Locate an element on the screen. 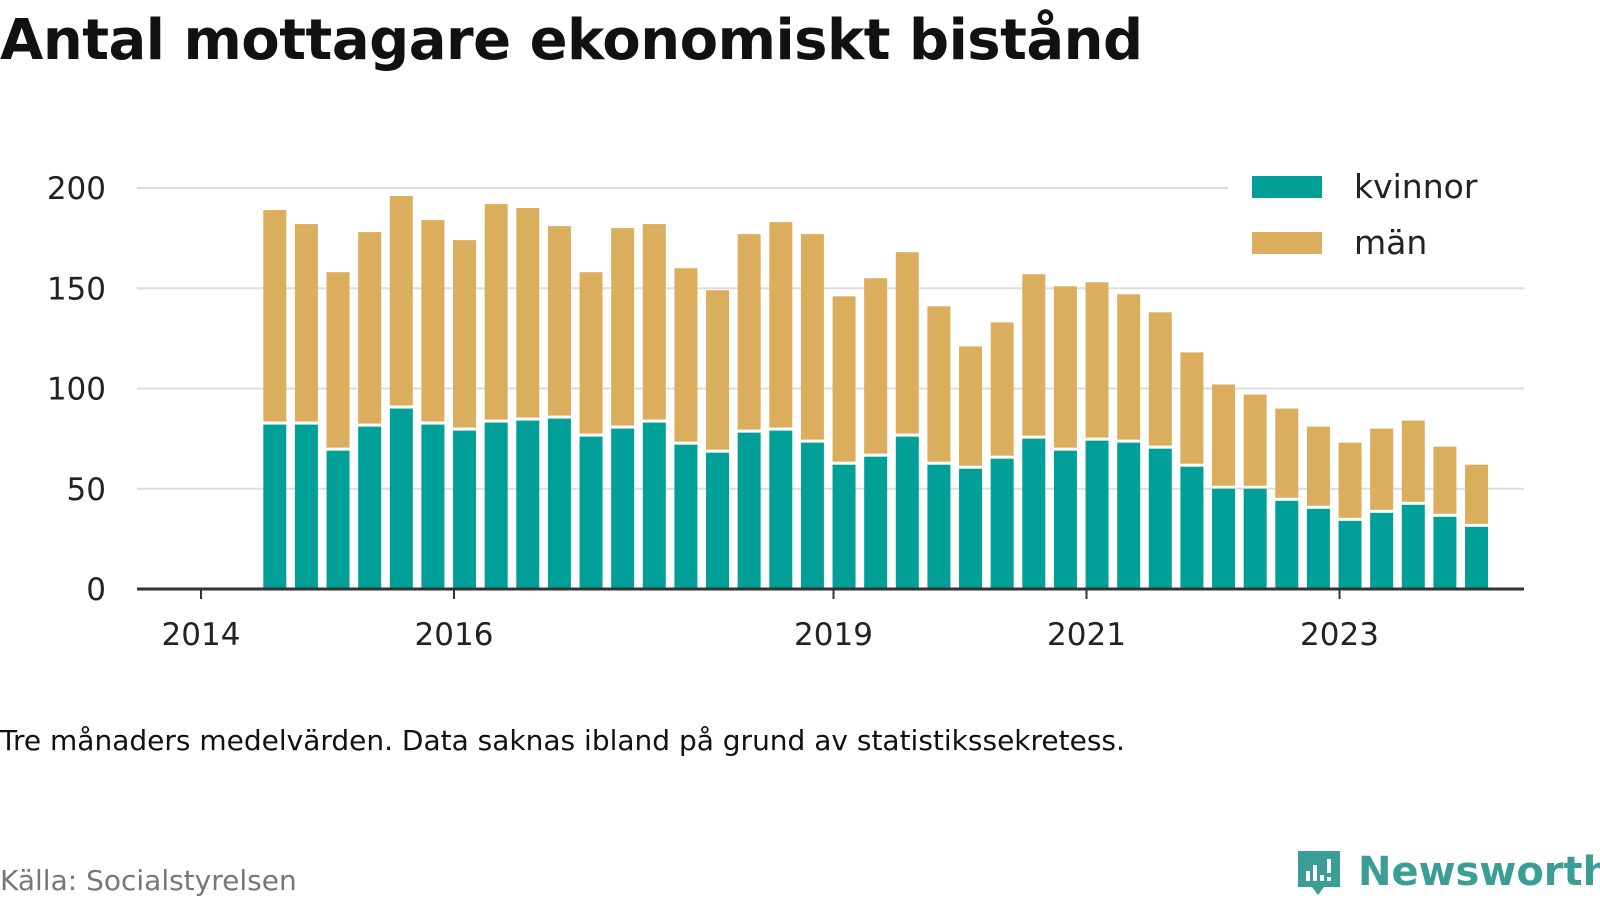 This screenshot has width=1600, height=900. y-tick-label: 0 is located at coordinates (96, 590).